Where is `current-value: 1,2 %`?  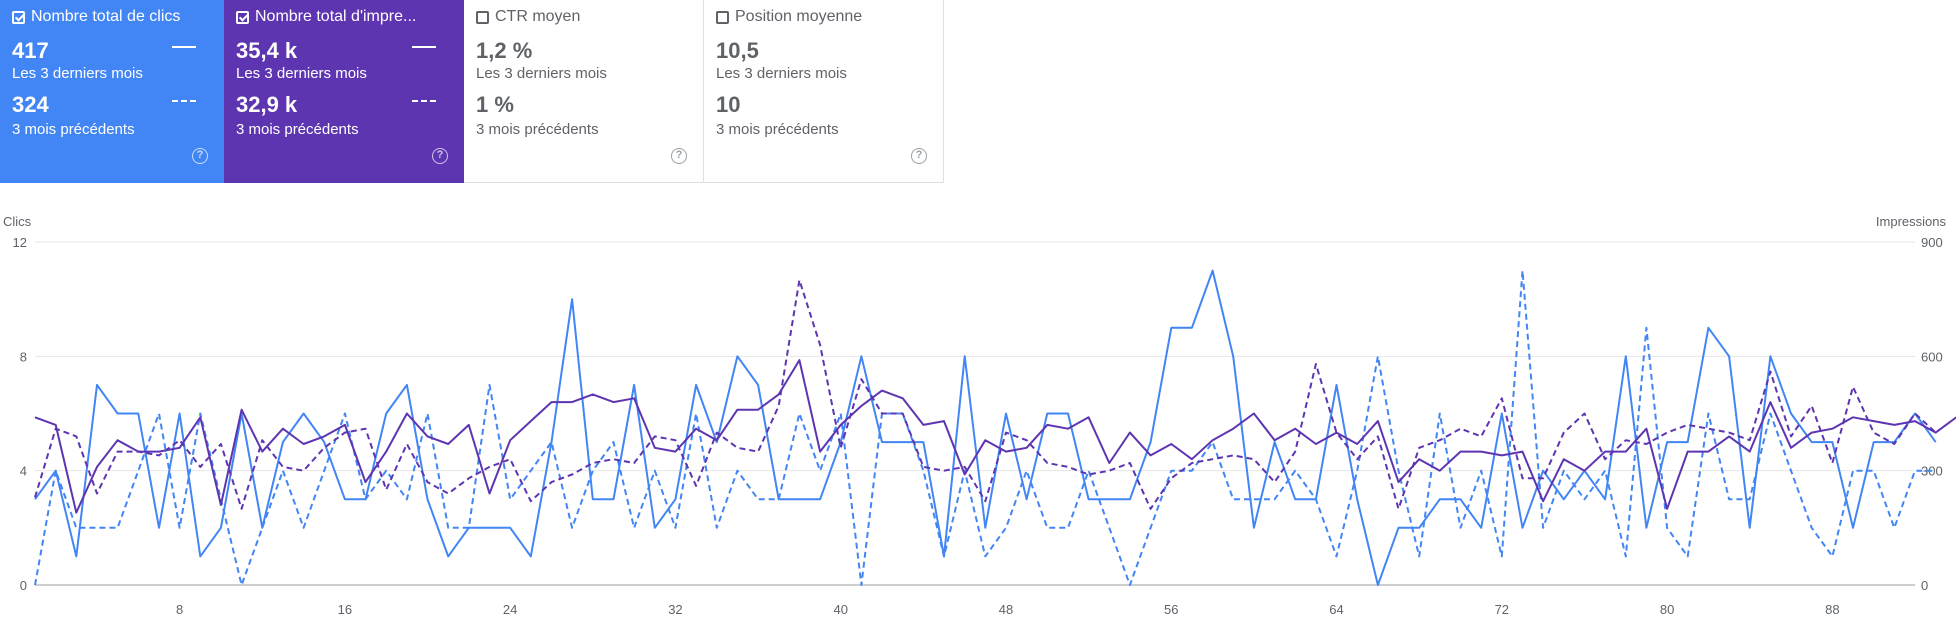 current-value: 1,2 % is located at coordinates (504, 50).